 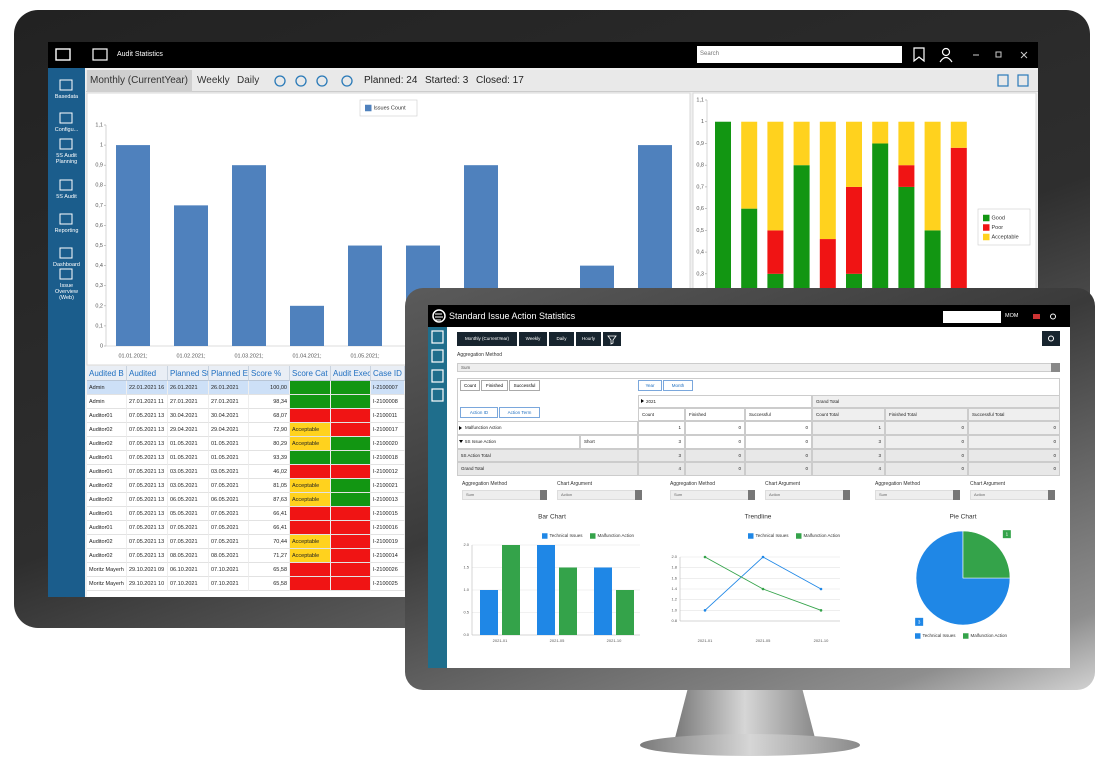 I want to click on table-cell: 05.05.2021, so click(x=188, y=514).